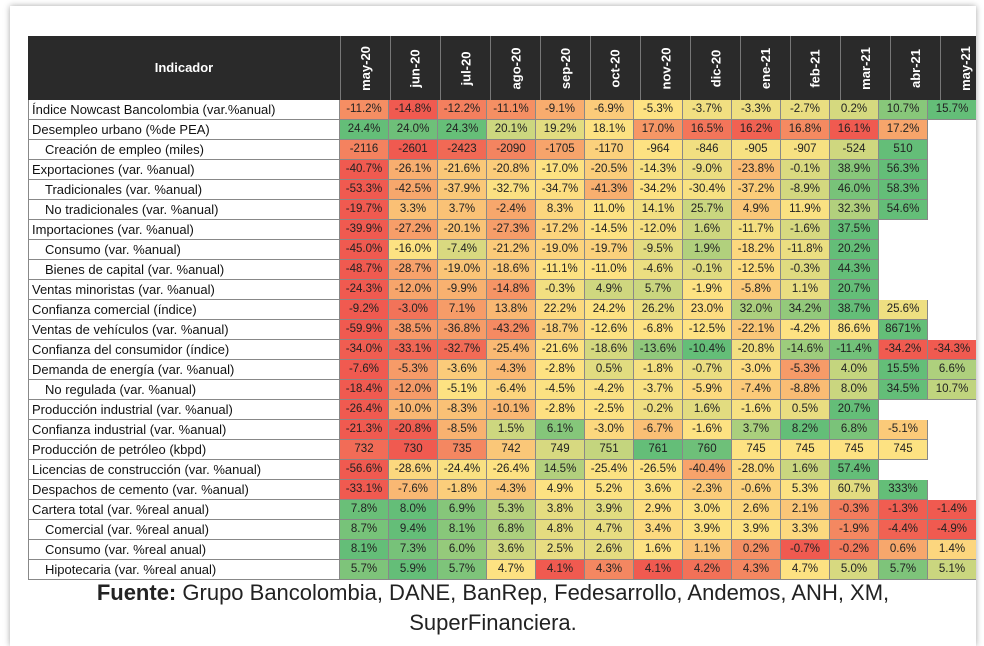 The height and width of the screenshot is (646, 984). I want to click on cell: 760, so click(707, 450).